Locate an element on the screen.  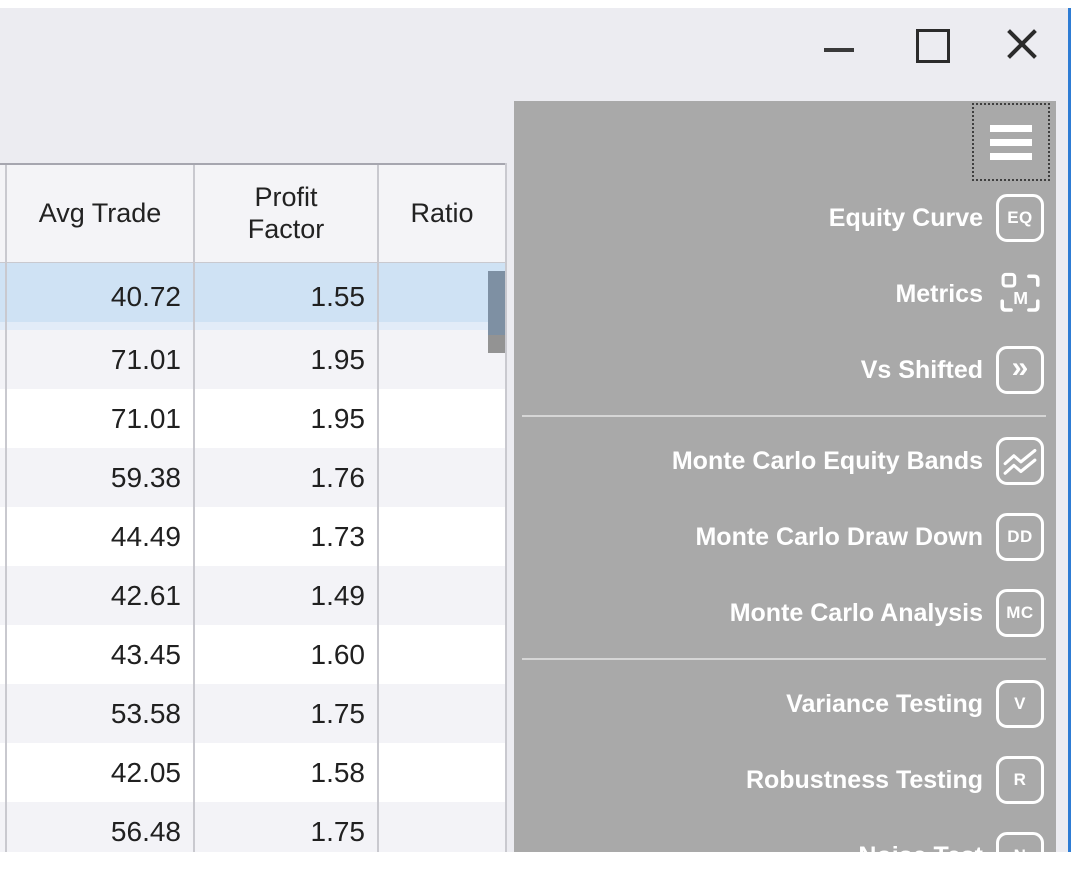
table-row: 53.58 1.75 is located at coordinates (252, 713).